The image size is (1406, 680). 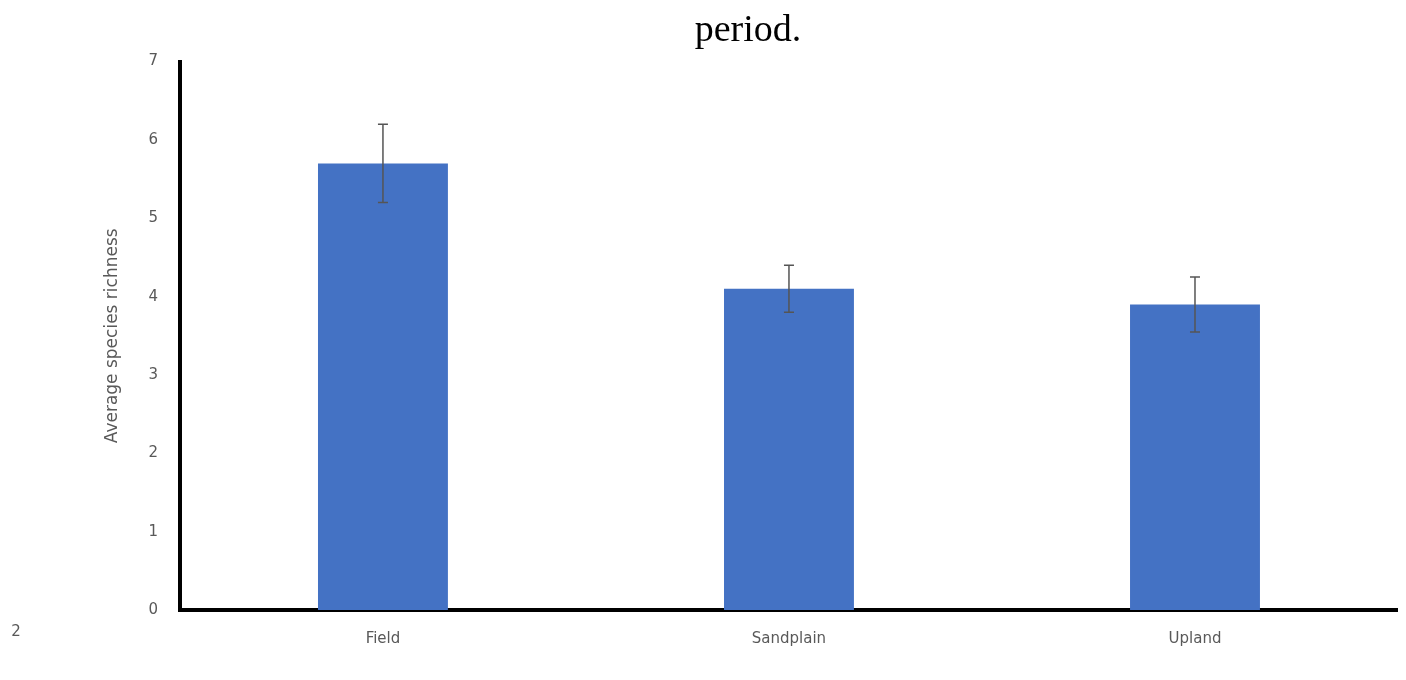 What do you see at coordinates (153, 60) in the screenshot?
I see `y-tick-label: 7` at bounding box center [153, 60].